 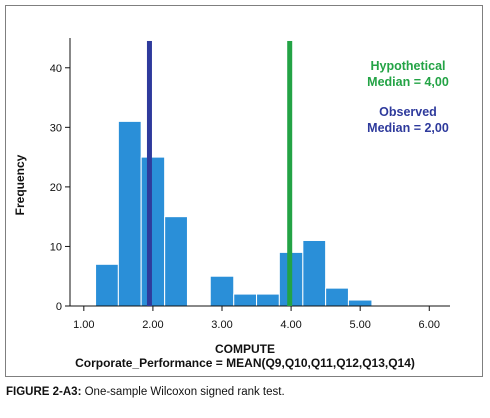 What do you see at coordinates (429, 325) in the screenshot?
I see `x-tick-label-5: 6.00` at bounding box center [429, 325].